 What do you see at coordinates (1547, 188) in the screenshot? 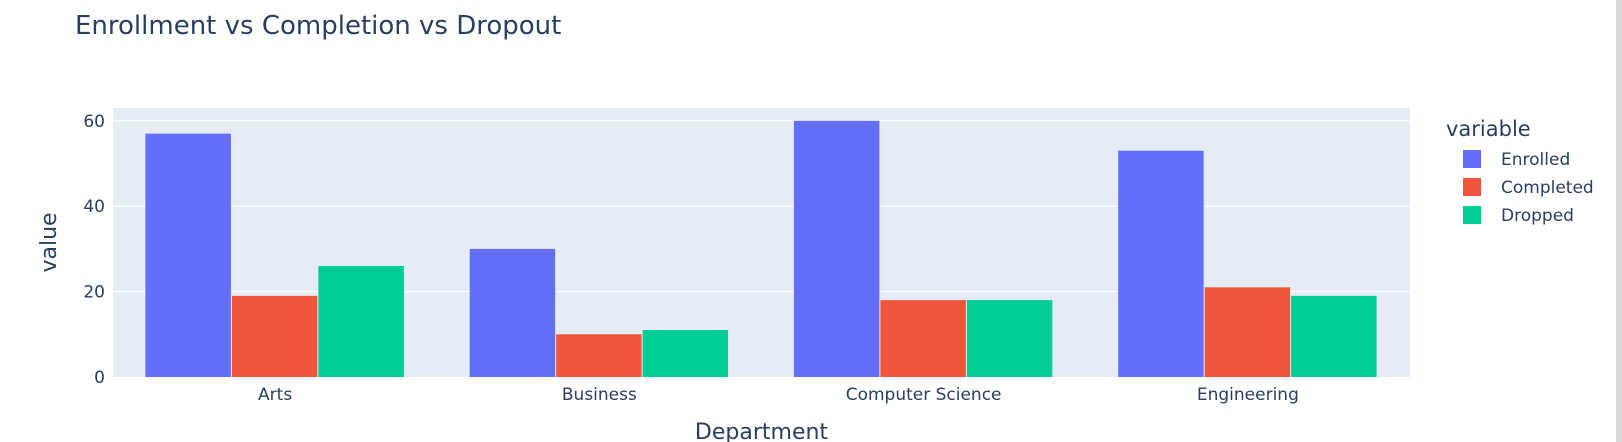
I see `legend-label: Completed` at bounding box center [1547, 188].